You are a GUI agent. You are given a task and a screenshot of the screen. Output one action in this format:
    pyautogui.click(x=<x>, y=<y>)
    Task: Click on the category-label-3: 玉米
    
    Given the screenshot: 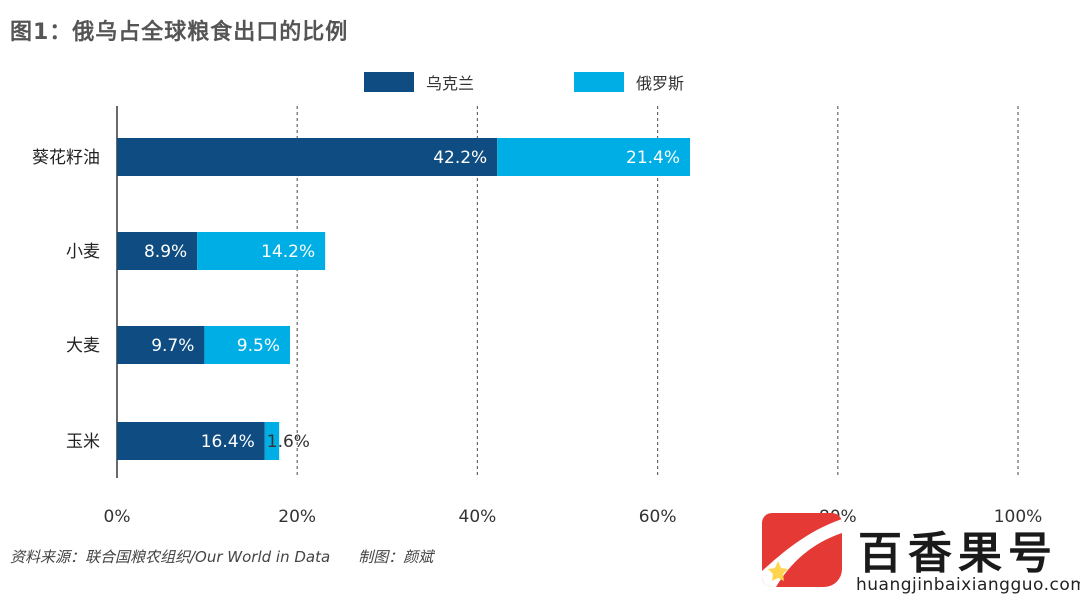 What is the action you would take?
    pyautogui.click(x=83, y=442)
    